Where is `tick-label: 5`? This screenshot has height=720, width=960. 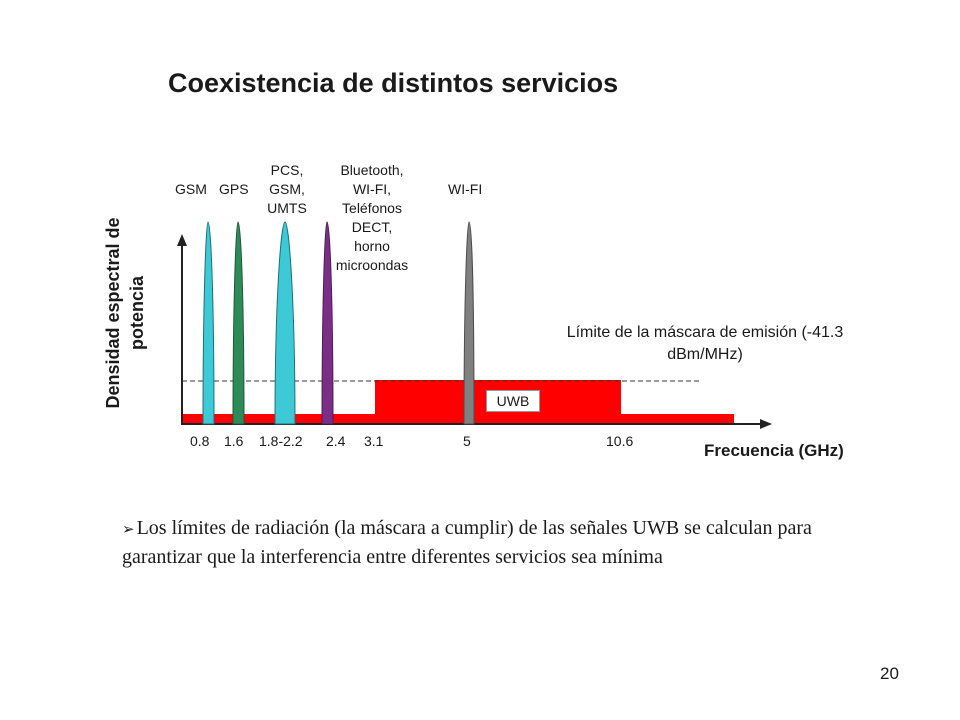
tick-label: 5 is located at coordinates (467, 441).